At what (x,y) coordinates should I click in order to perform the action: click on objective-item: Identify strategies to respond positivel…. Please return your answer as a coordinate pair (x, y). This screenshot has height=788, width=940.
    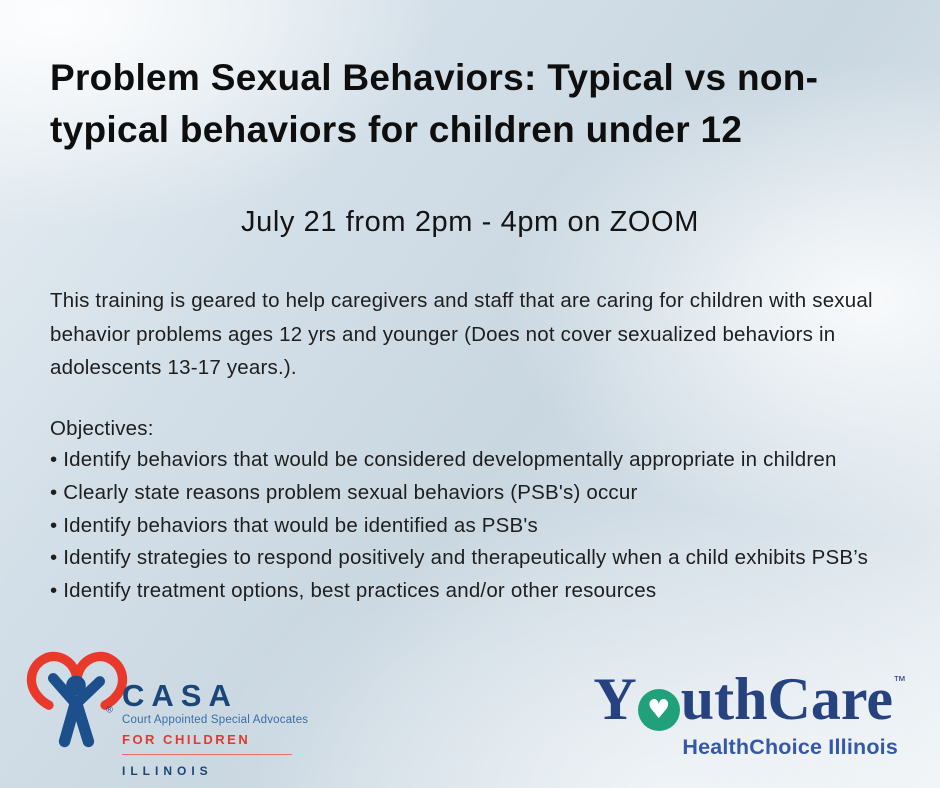
    Looking at the image, I should click on (474, 558).